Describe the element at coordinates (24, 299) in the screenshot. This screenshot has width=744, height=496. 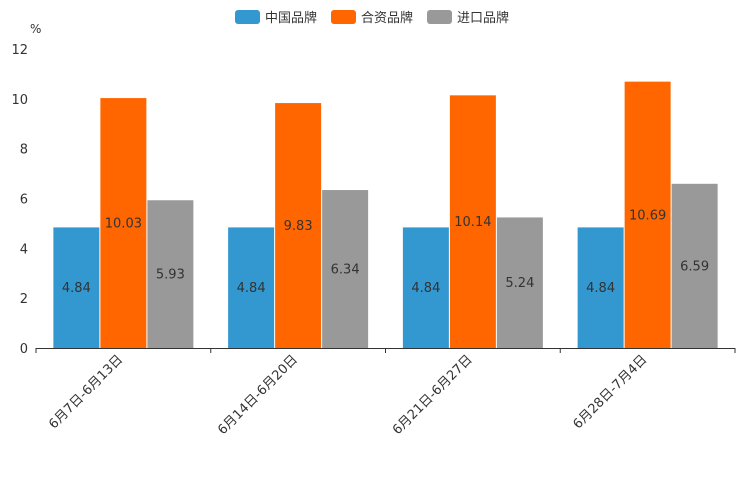
I see `y-tick-label: 2` at that location.